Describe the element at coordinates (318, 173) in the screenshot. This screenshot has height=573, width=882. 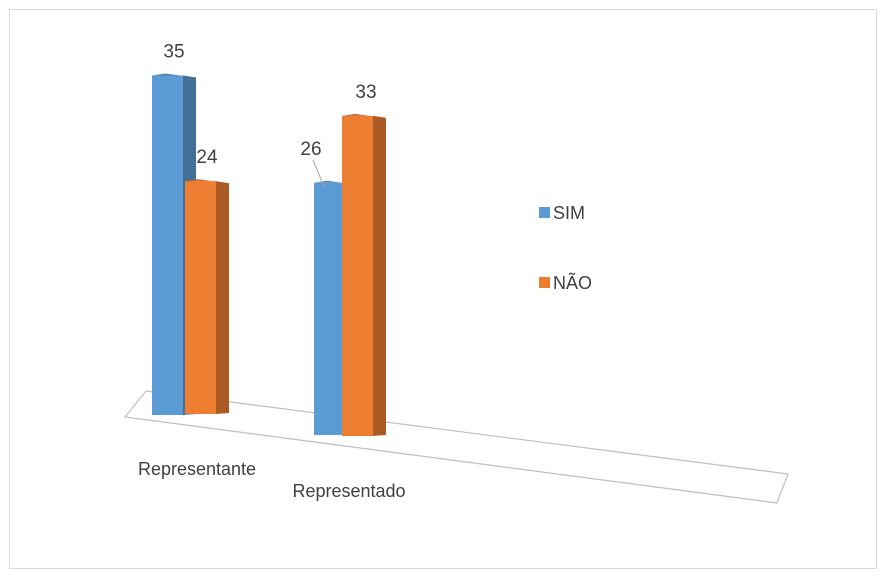
I see `data-label-leader-line` at that location.